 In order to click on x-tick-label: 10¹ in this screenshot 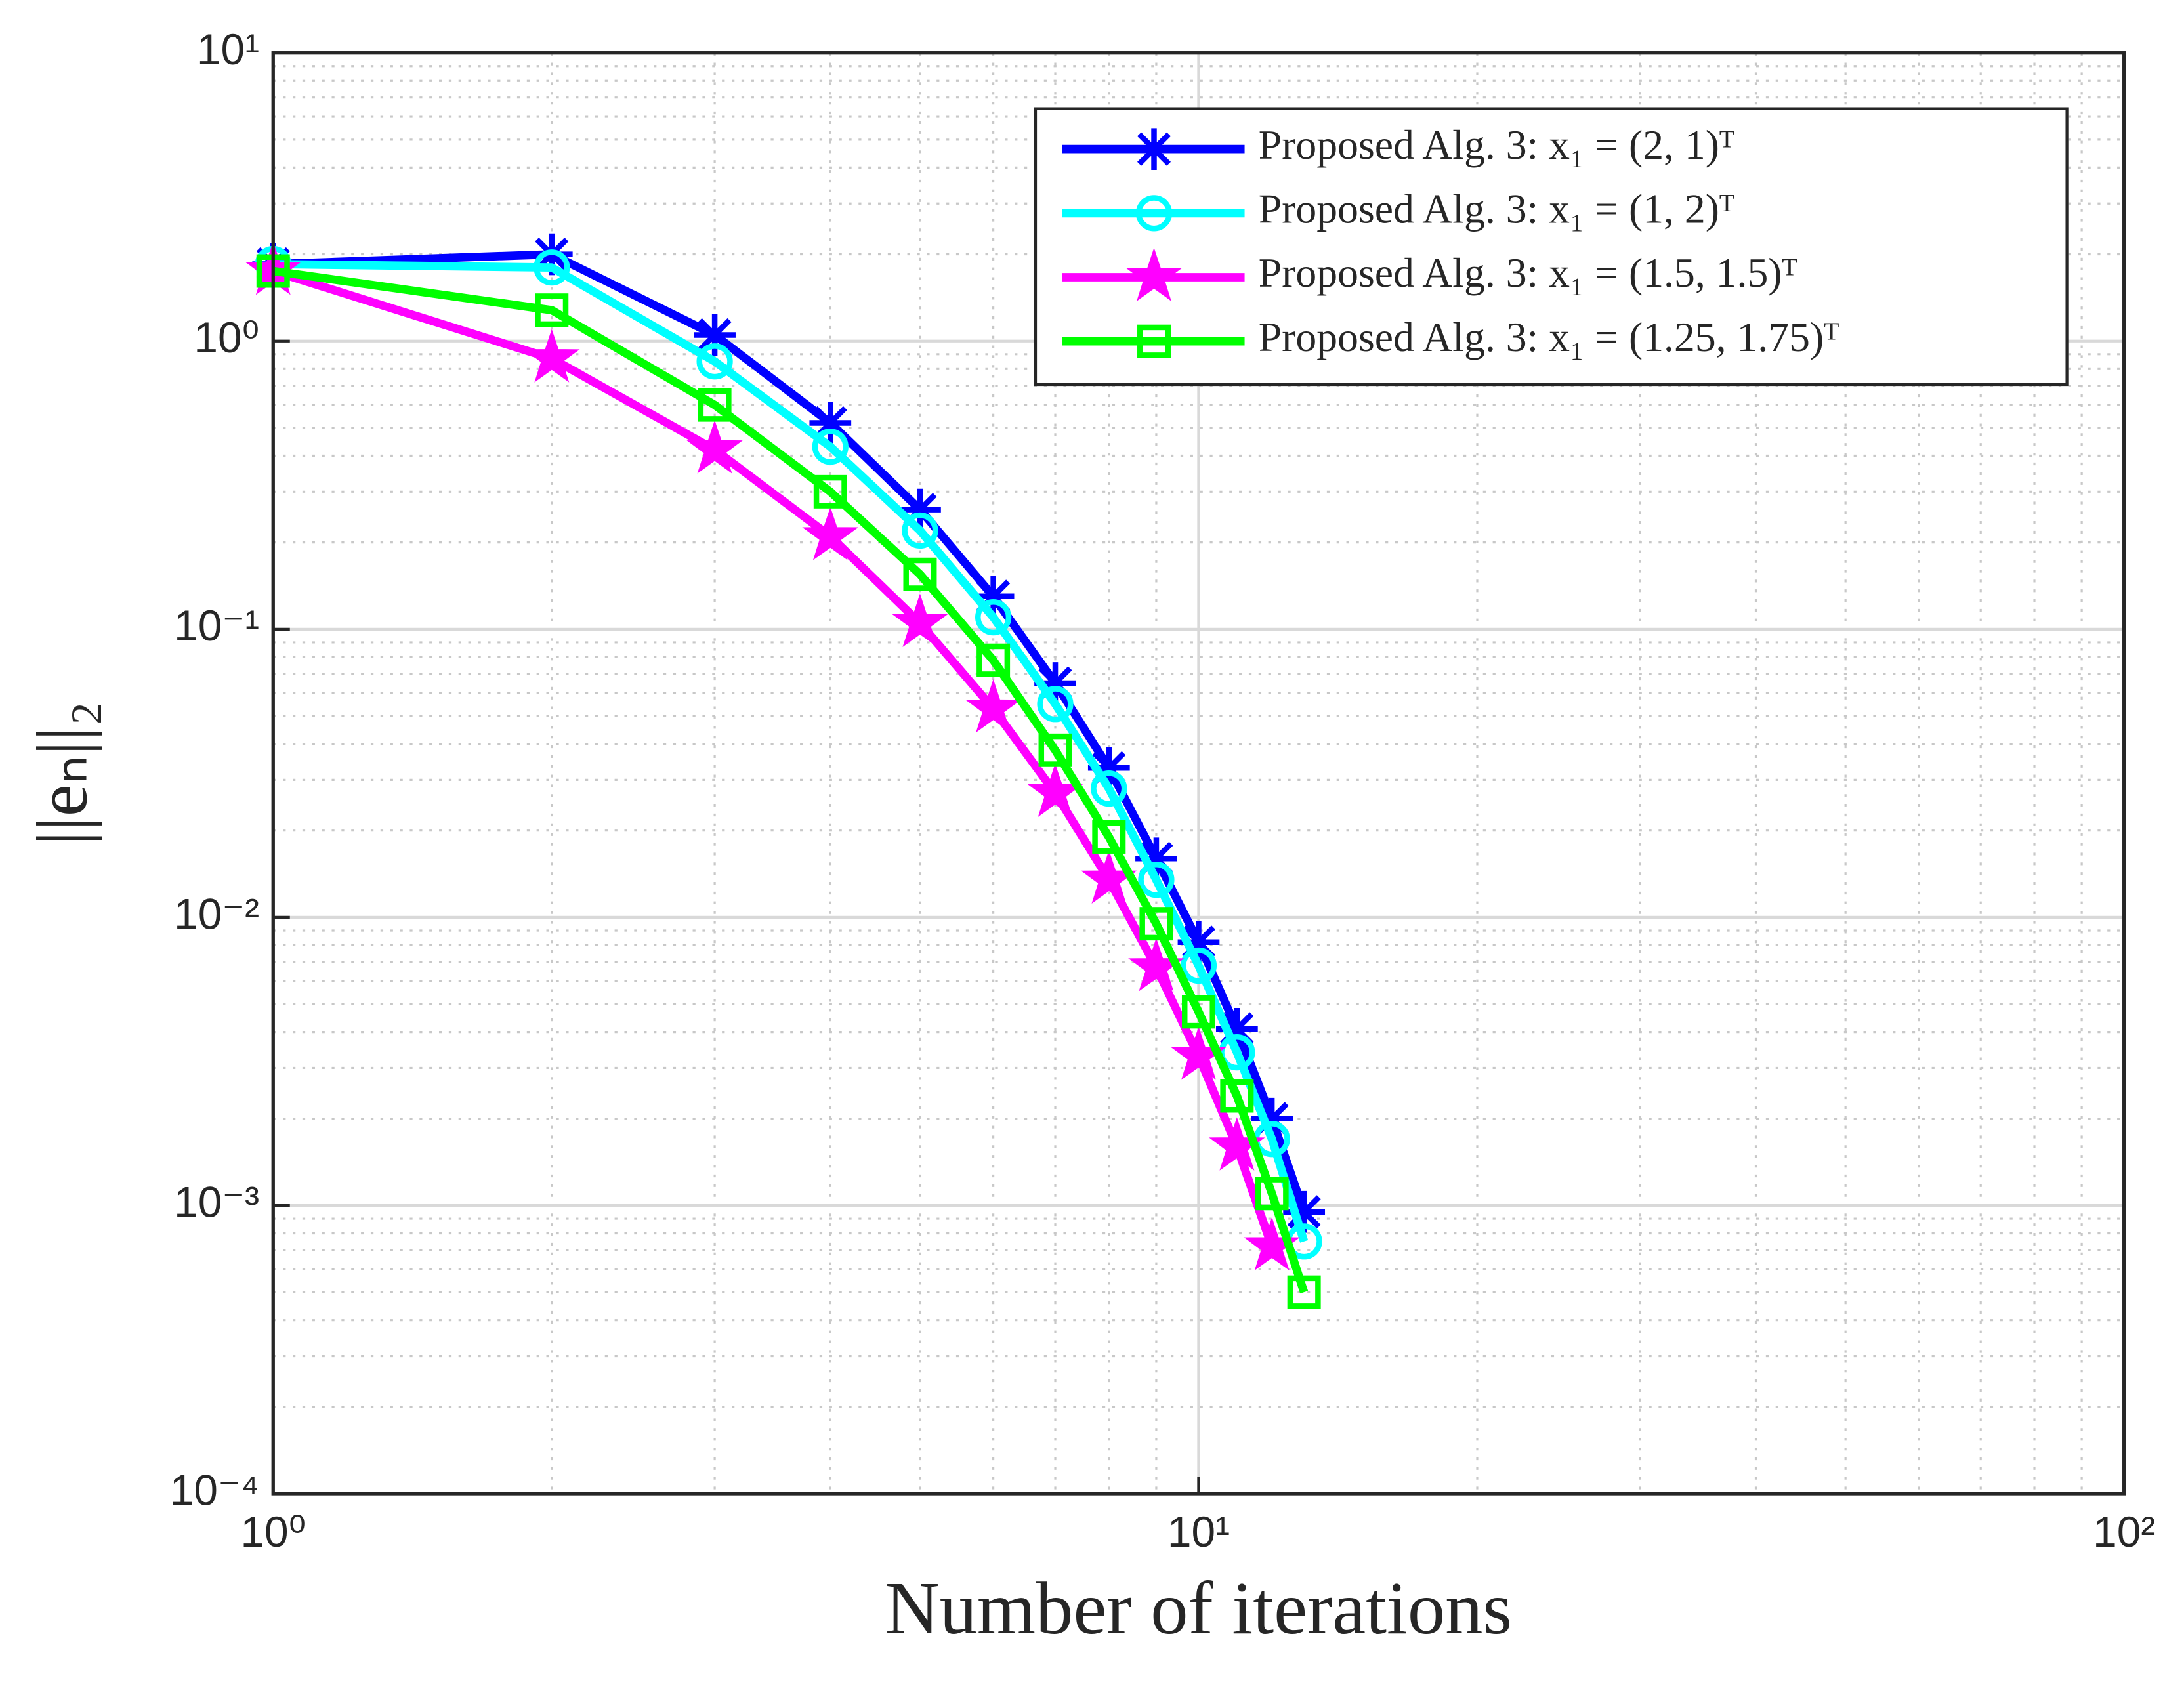, I will do `click(1198, 1531)`.